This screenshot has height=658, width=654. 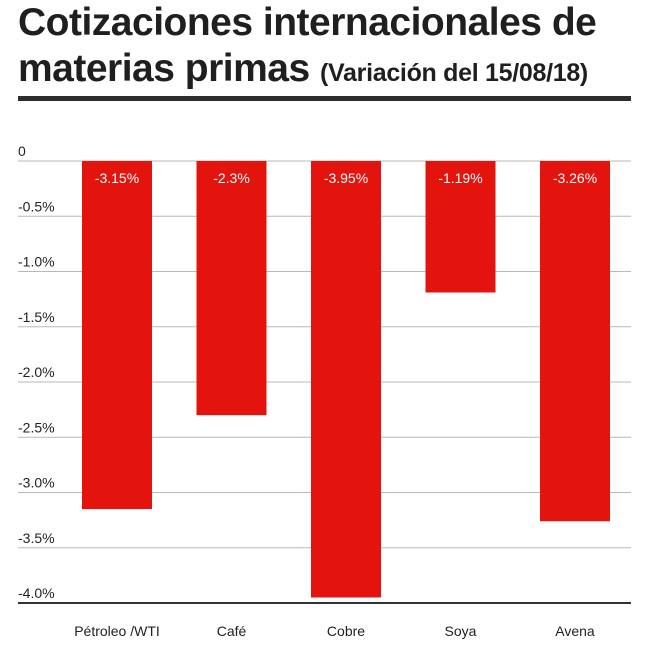 I want to click on y-tick-label: -4.0%, so click(x=36, y=593).